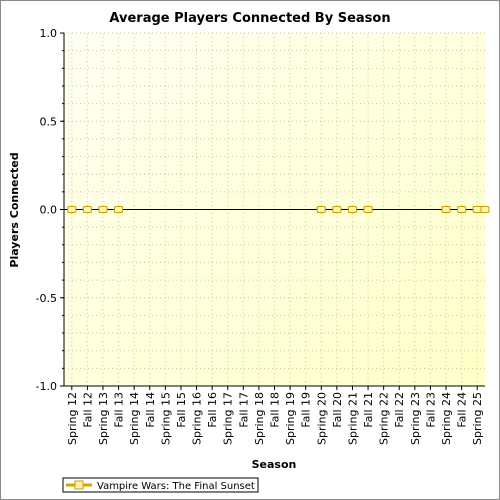 The width and height of the screenshot is (500, 500). What do you see at coordinates (150, 410) in the screenshot?
I see `x-tick-label: Fall 14` at bounding box center [150, 410].